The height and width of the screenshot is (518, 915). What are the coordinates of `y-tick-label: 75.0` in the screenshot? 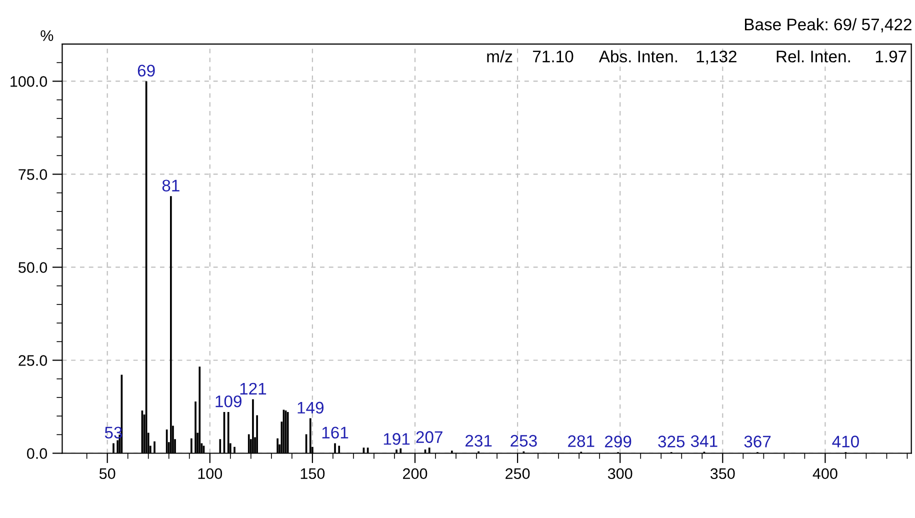 It's located at (33, 174).